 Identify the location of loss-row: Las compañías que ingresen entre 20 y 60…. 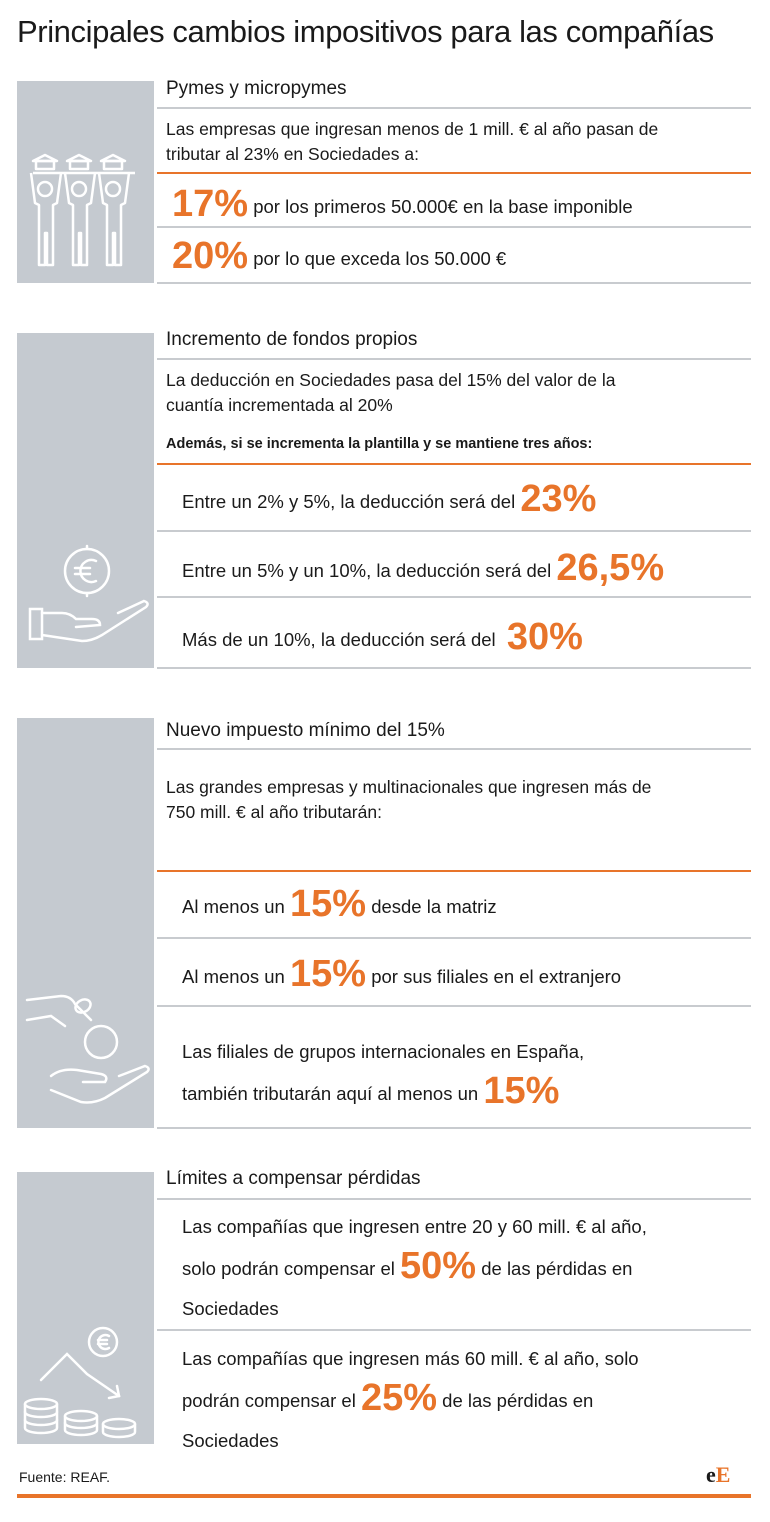
(414, 1268).